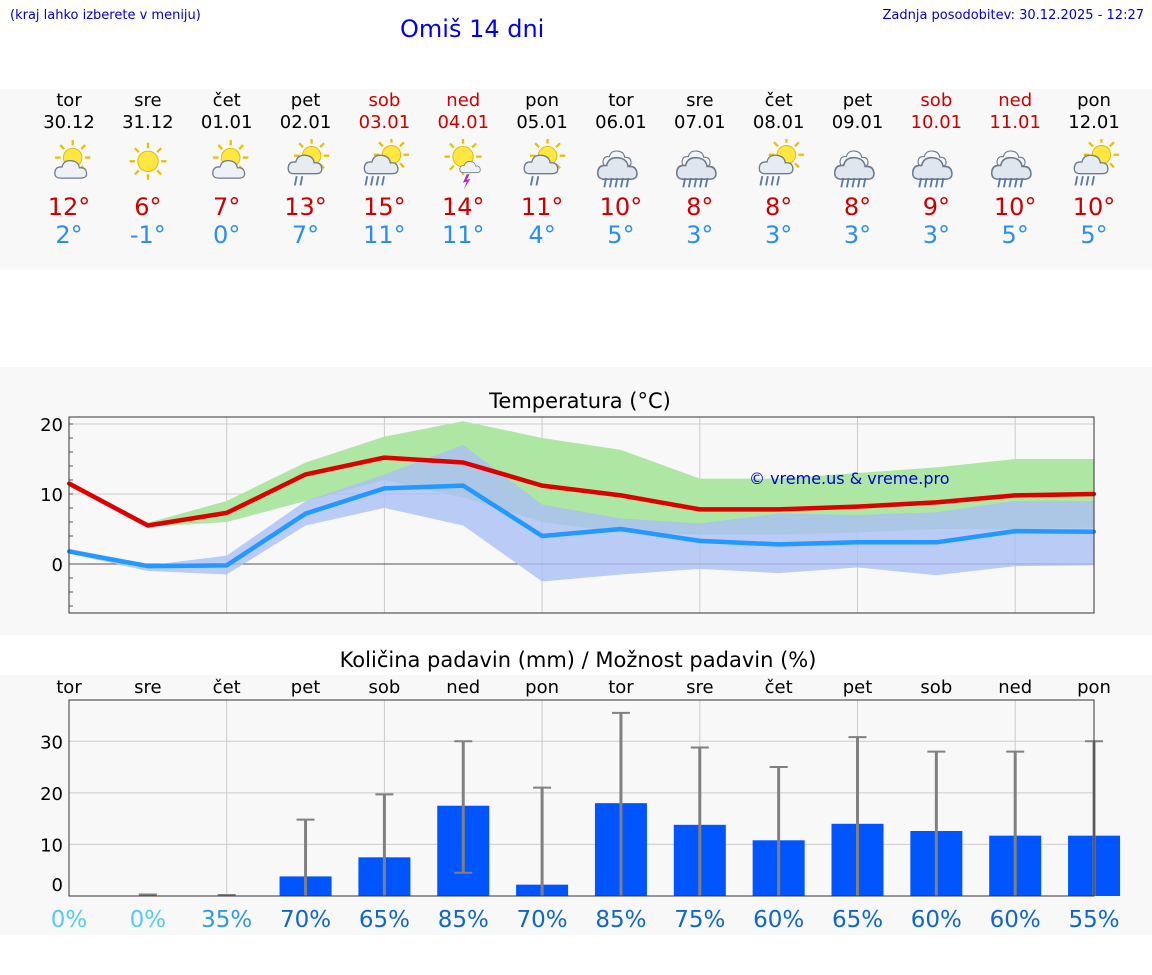 Image resolution: width=1152 pixels, height=975 pixels. I want to click on day-column: pet 09.01 8° 3°, so click(858, 169).